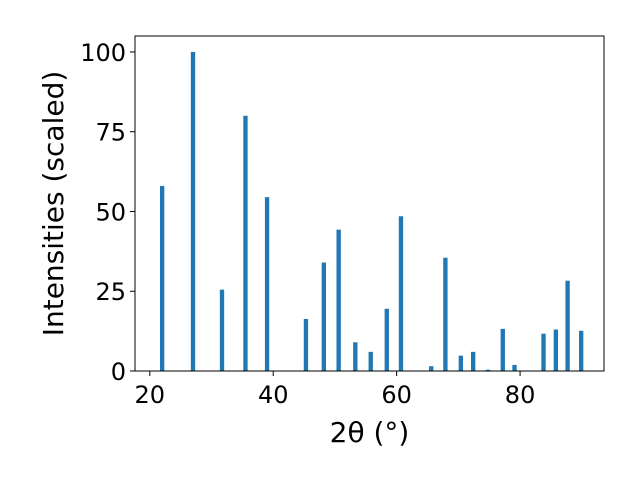  Describe the element at coordinates (150, 395) in the screenshot. I see `x-tick-label: 20` at that location.